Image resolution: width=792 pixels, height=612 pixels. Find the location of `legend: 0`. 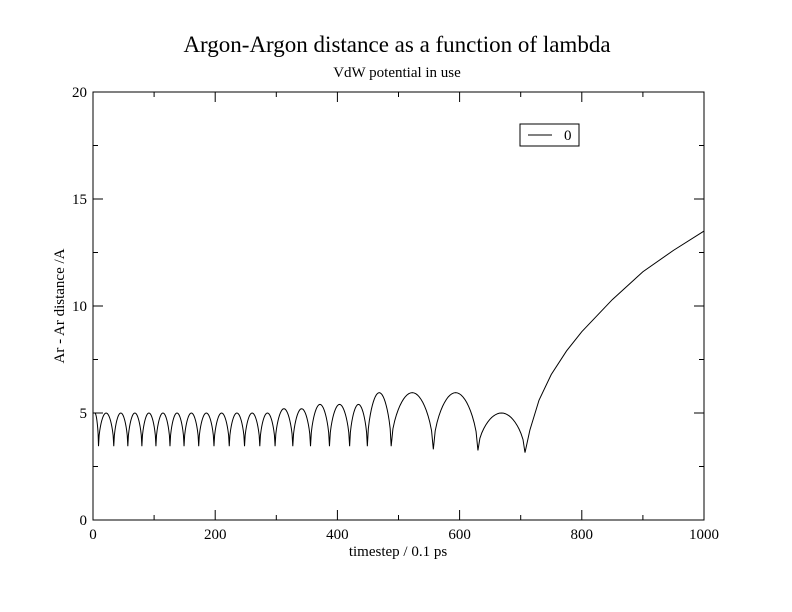

legend: 0 is located at coordinates (549, 135).